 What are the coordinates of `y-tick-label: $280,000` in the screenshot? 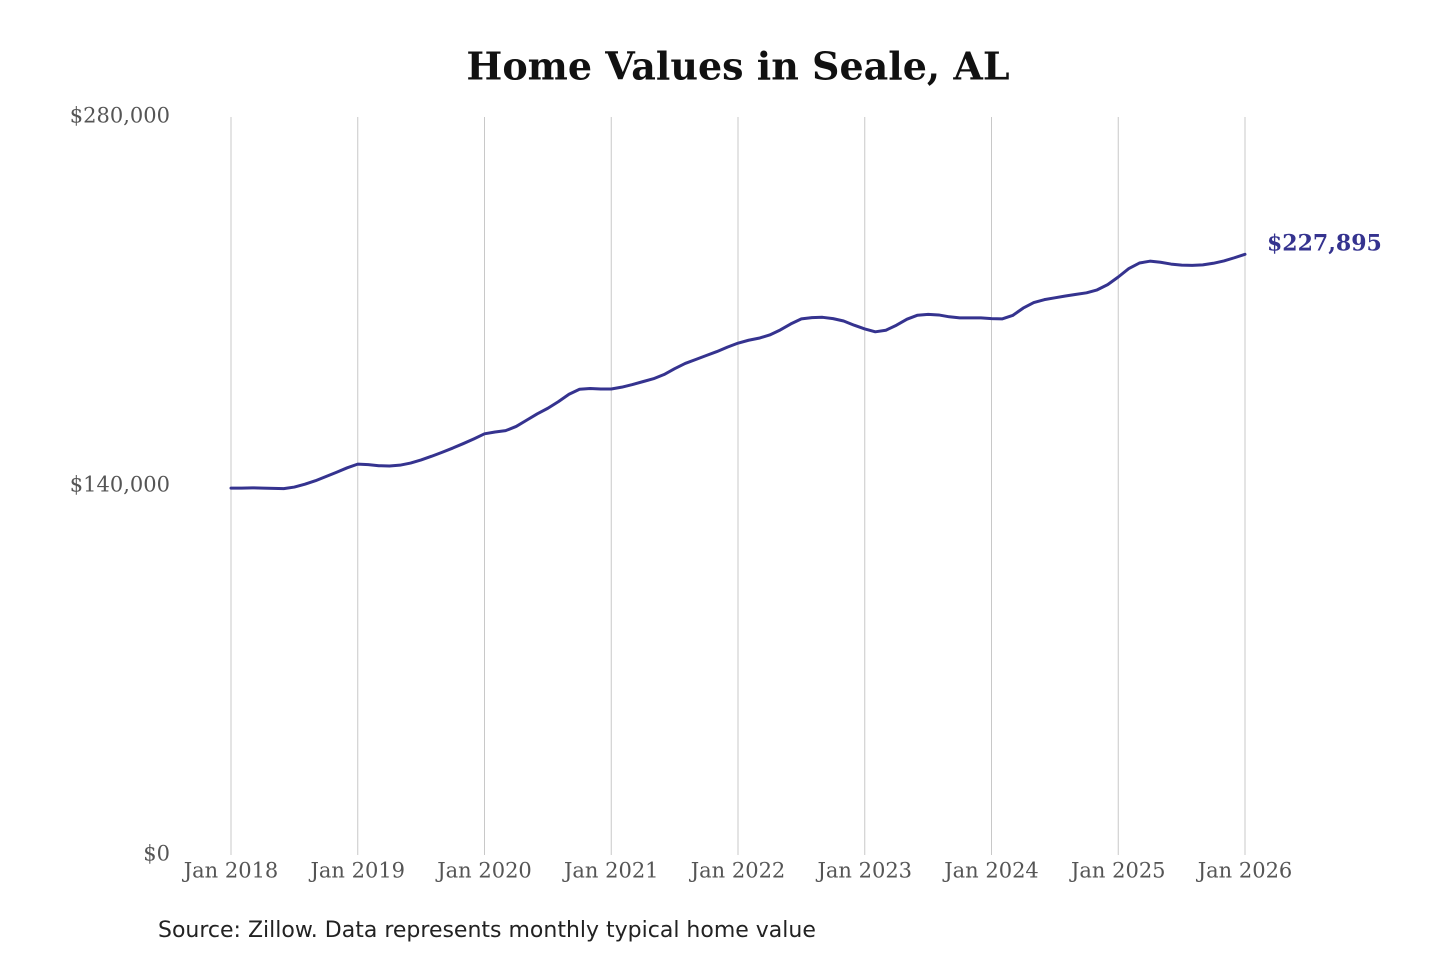 It's located at (120, 116).